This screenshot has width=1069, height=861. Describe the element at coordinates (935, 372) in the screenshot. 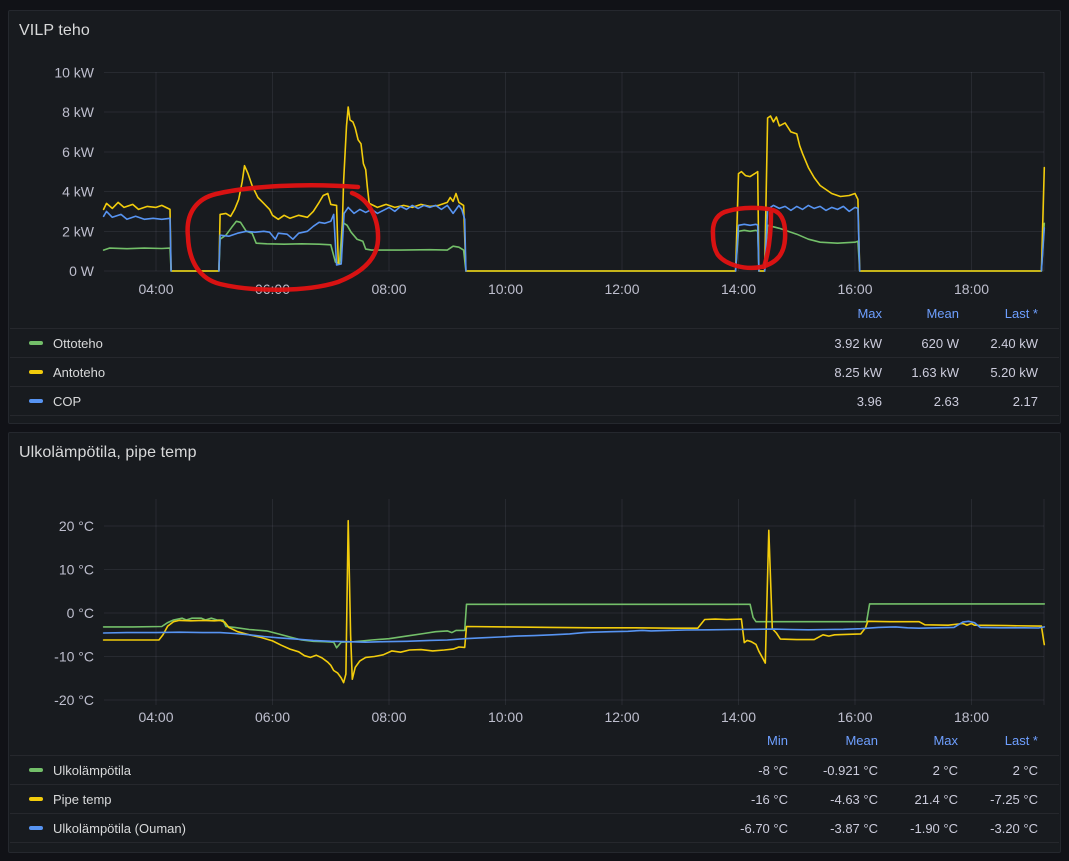

I see `legend-stat-value: 1.63 kW` at that location.